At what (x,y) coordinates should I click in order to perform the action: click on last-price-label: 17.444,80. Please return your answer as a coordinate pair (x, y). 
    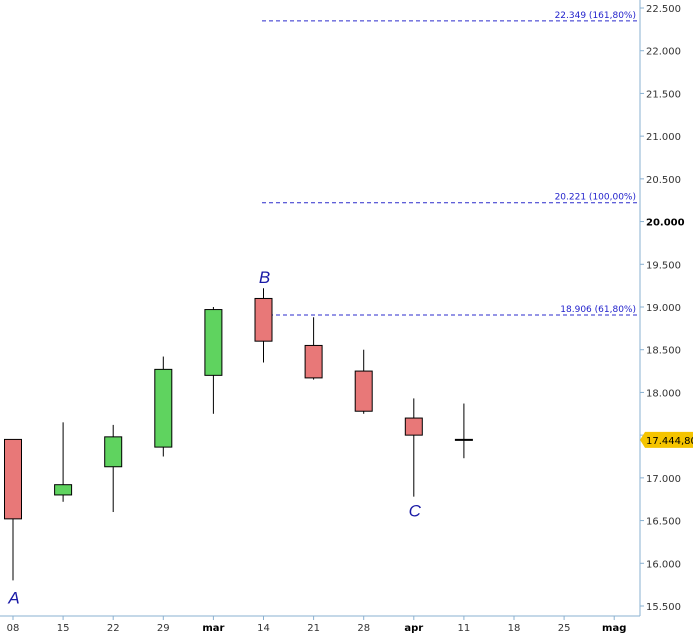
    Looking at the image, I should click on (669, 441).